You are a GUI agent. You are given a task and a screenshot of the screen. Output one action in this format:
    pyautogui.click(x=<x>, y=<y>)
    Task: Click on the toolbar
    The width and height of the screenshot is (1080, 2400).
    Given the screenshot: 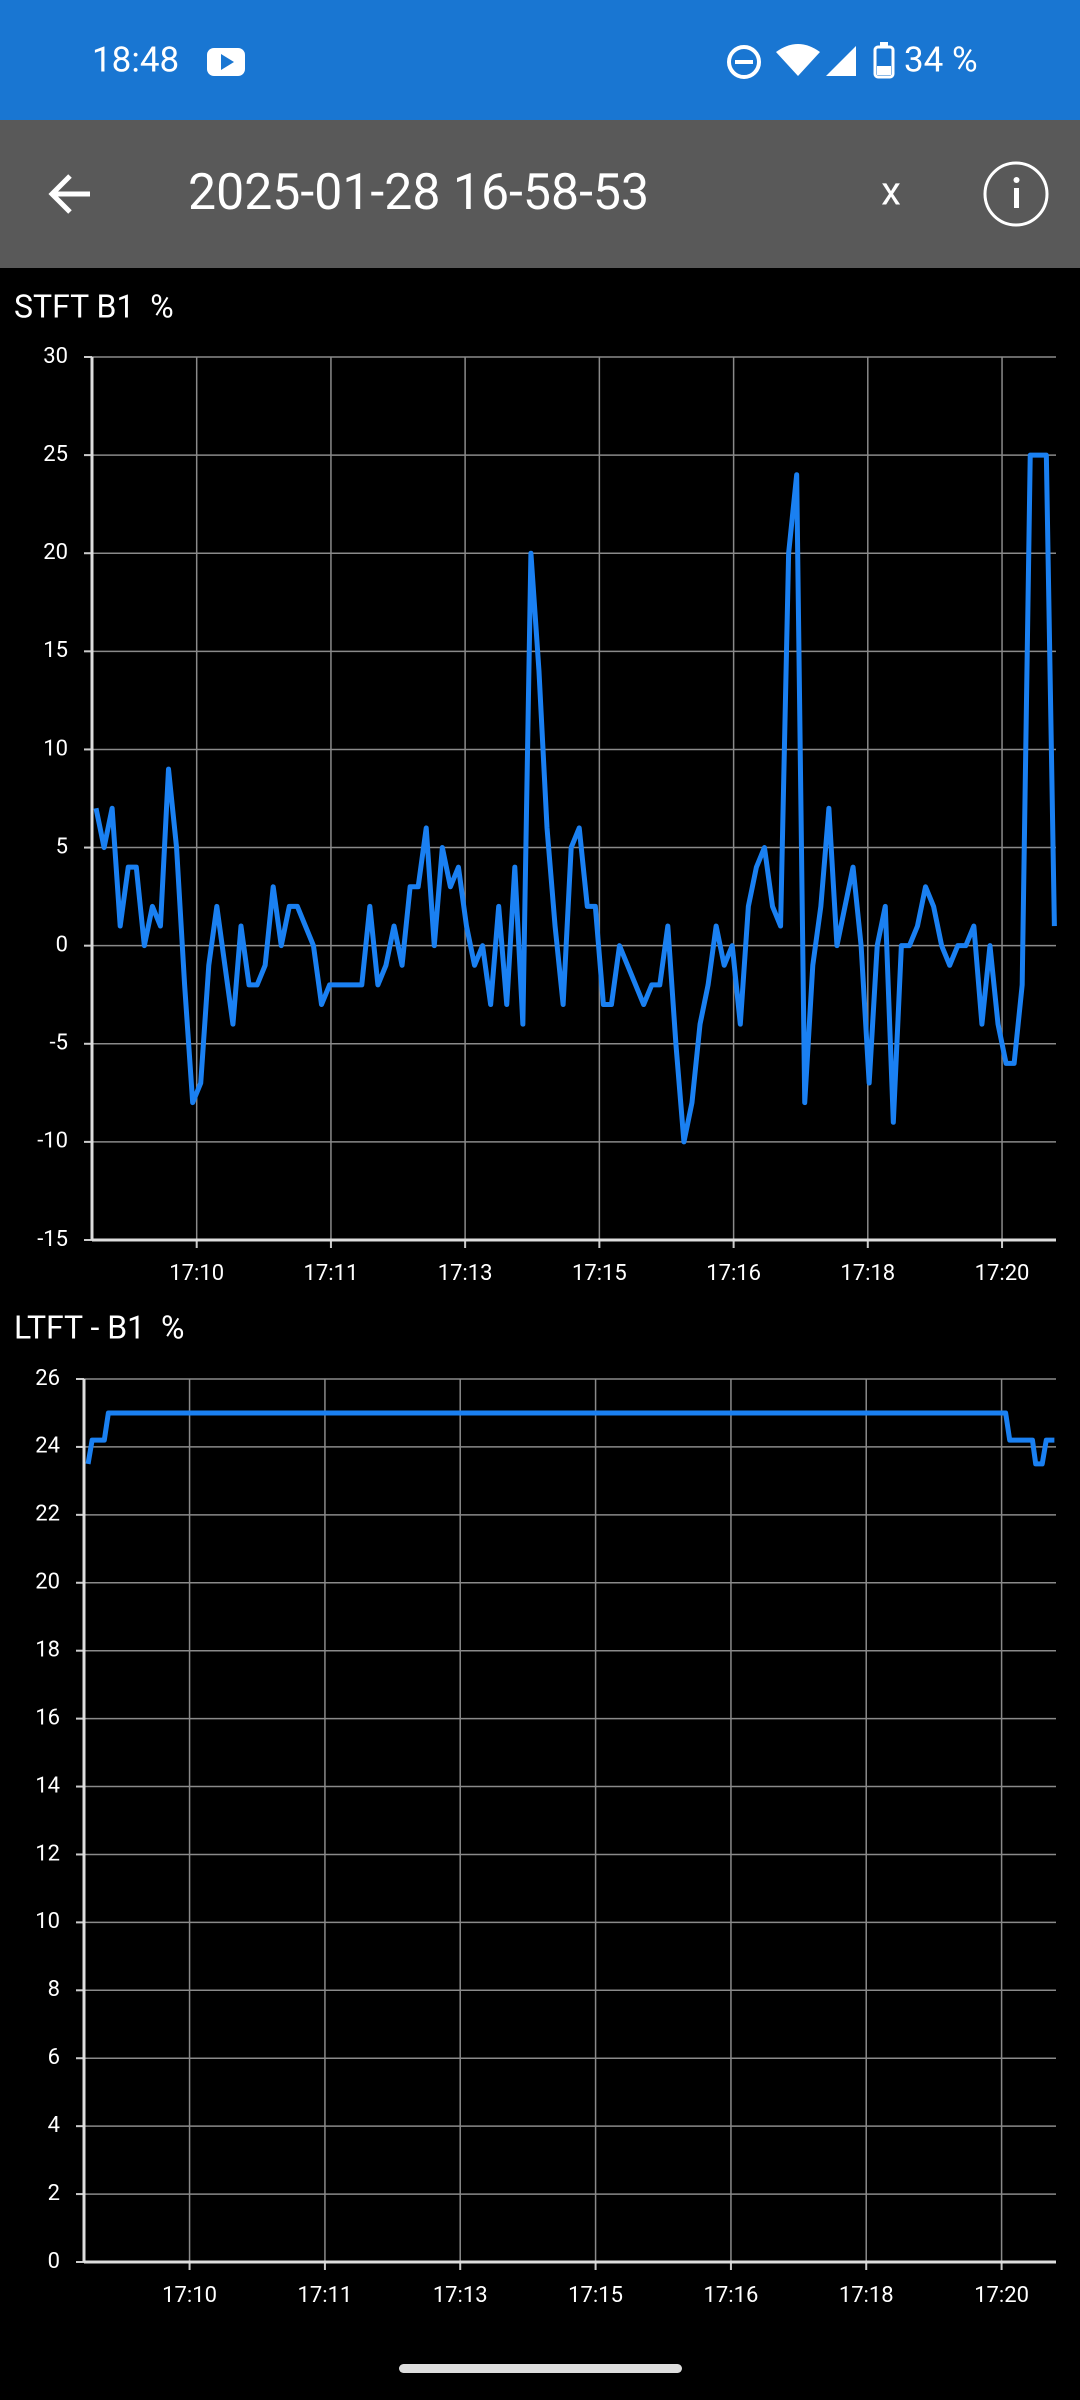 What is the action you would take?
    pyautogui.click(x=540, y=194)
    